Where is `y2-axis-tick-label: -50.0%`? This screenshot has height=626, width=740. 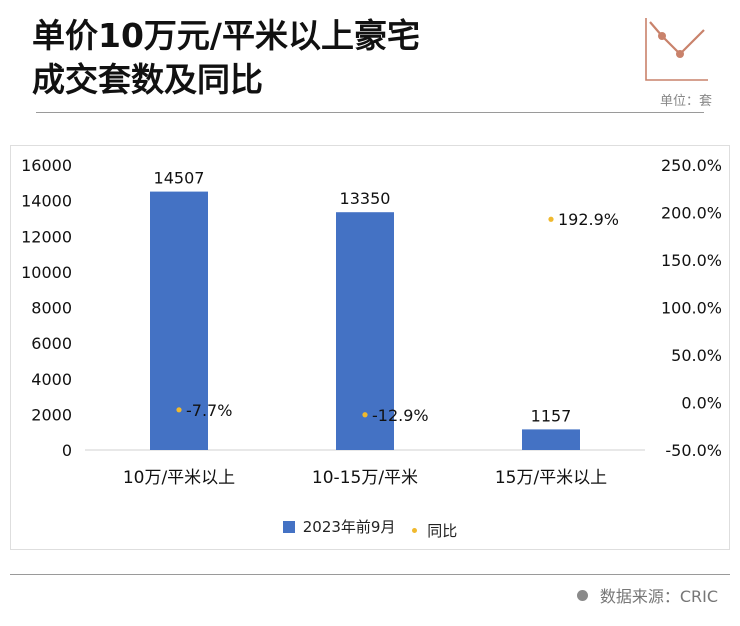
y2-axis-tick-label: -50.0% is located at coordinates (693, 450).